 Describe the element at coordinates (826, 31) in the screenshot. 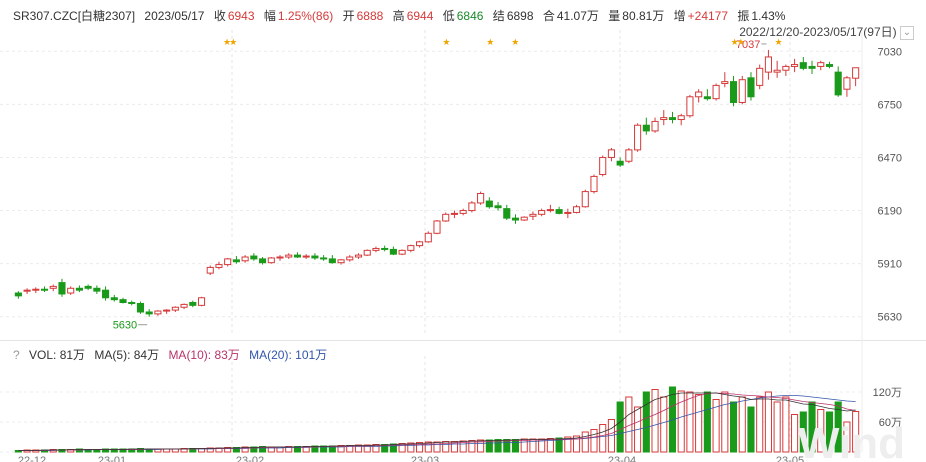

I see `date-range-selector: 2022/12/20-2023/05/17(97日) ⌄` at that location.